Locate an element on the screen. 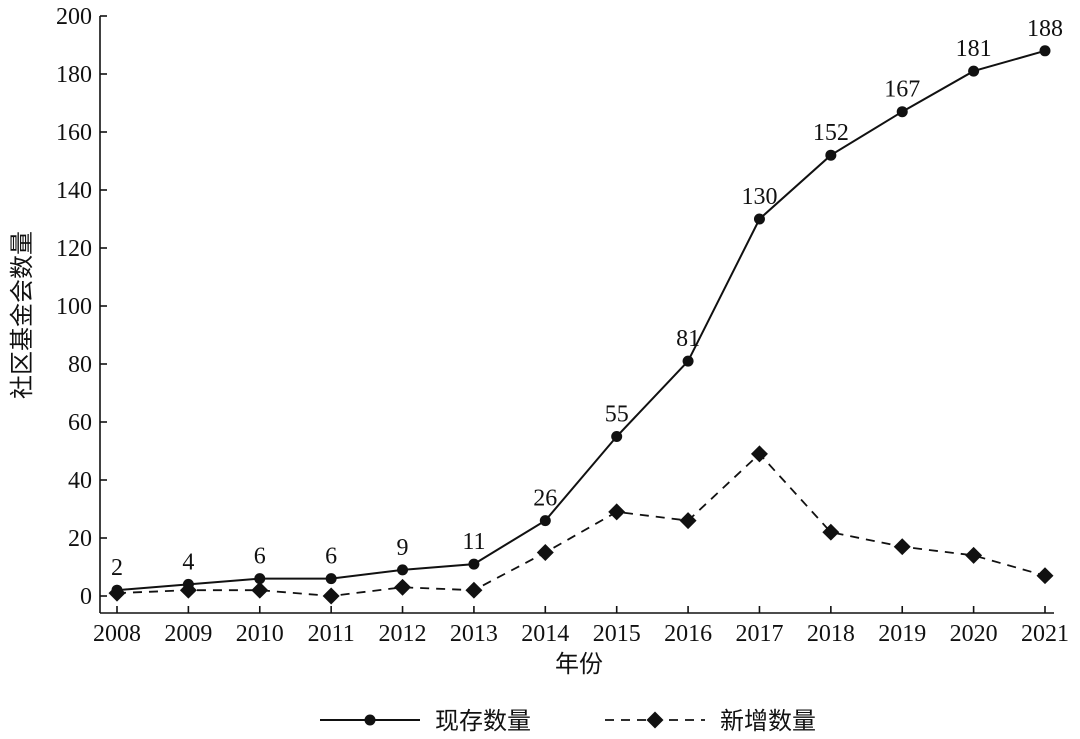 The image size is (1080, 739). x-tick-label: 2018 is located at coordinates (831, 634).